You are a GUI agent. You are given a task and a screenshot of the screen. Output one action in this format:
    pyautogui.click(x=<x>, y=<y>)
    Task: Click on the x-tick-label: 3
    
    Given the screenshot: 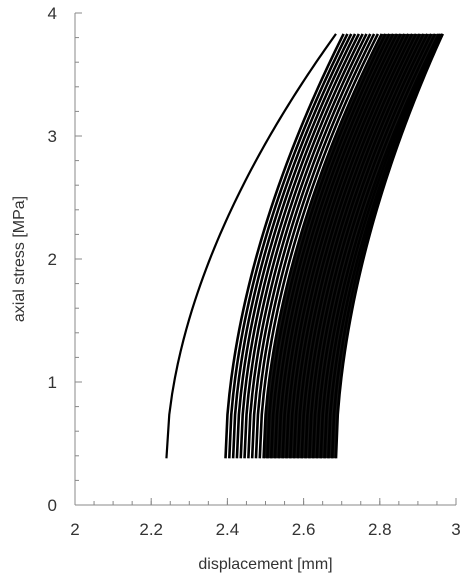 What is the action you would take?
    pyautogui.click(x=455, y=529)
    